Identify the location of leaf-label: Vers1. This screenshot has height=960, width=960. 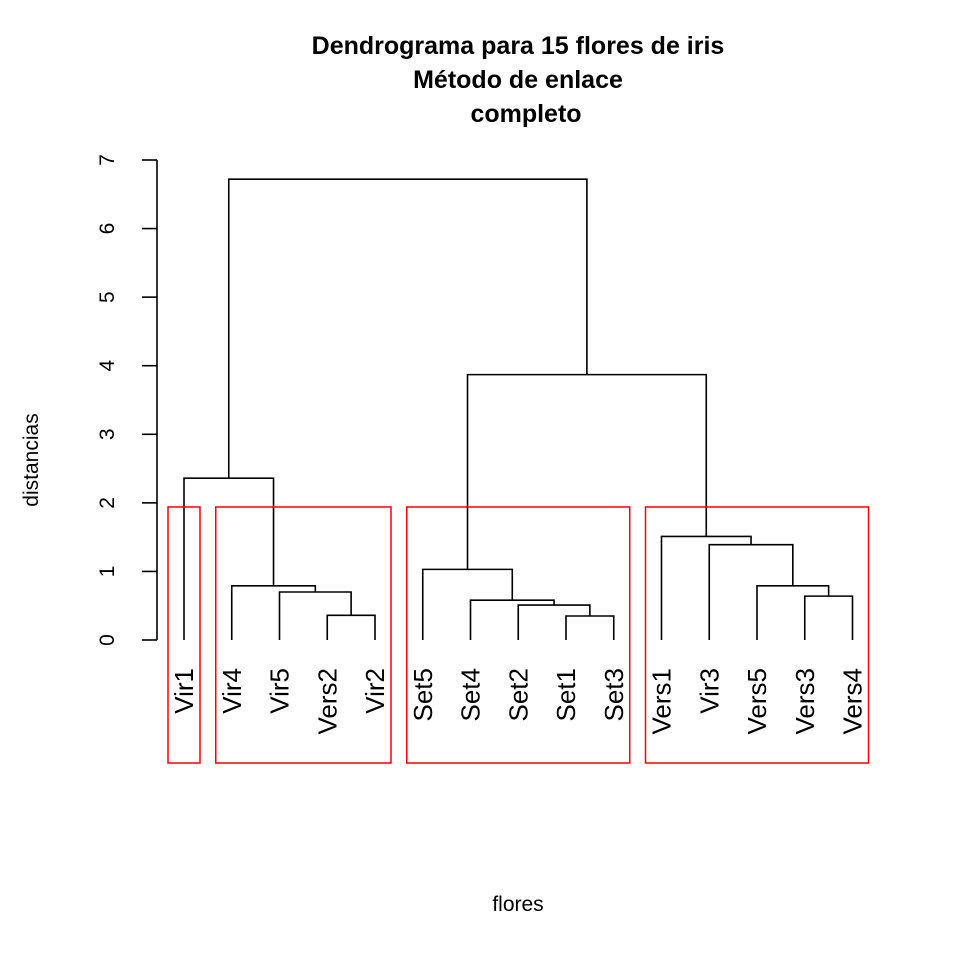
(662, 701).